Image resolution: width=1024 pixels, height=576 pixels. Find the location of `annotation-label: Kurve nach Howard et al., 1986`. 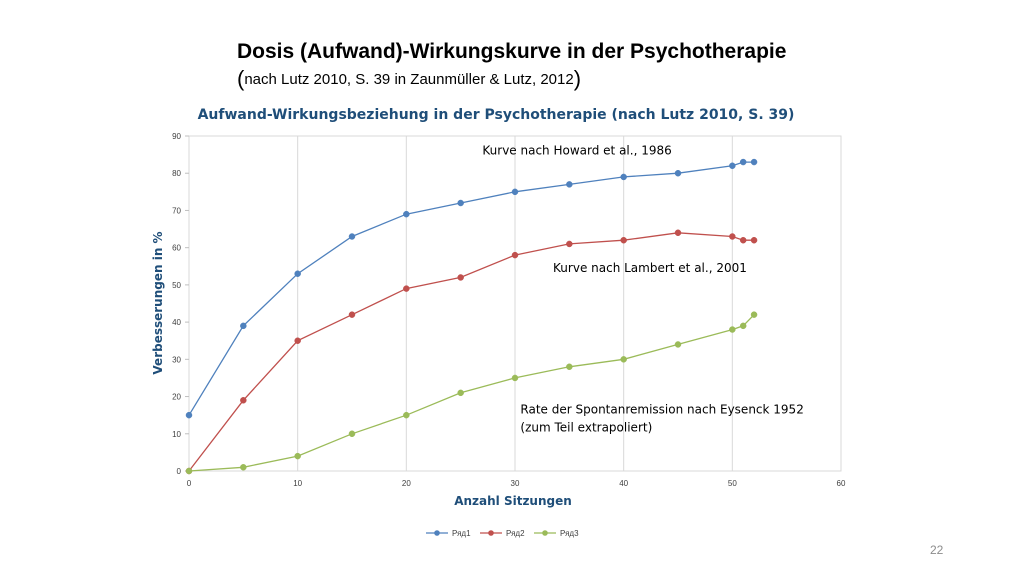

annotation-label: Kurve nach Howard et al., 1986 is located at coordinates (576, 151).